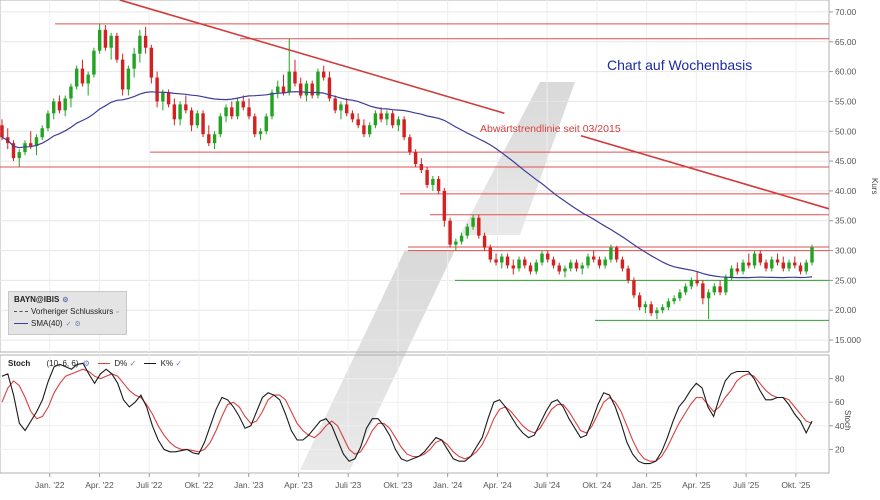 This screenshot has width=880, height=500. Describe the element at coordinates (840, 402) in the screenshot. I see `stoch-tick-label: 60` at that location.